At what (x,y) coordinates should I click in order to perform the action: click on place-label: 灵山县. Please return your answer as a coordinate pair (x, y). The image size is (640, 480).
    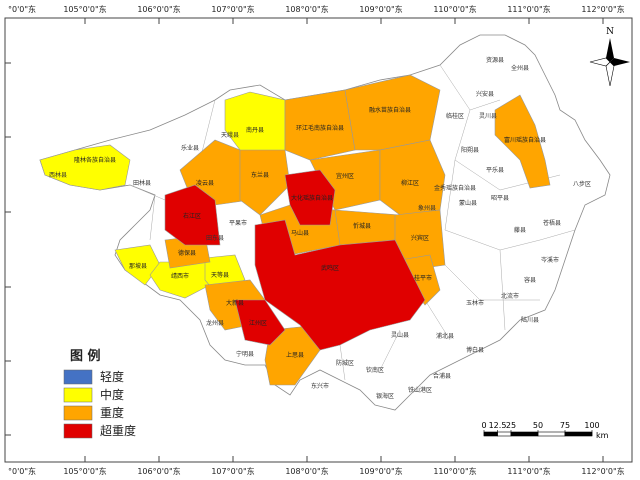
    Looking at the image, I should click on (400, 335).